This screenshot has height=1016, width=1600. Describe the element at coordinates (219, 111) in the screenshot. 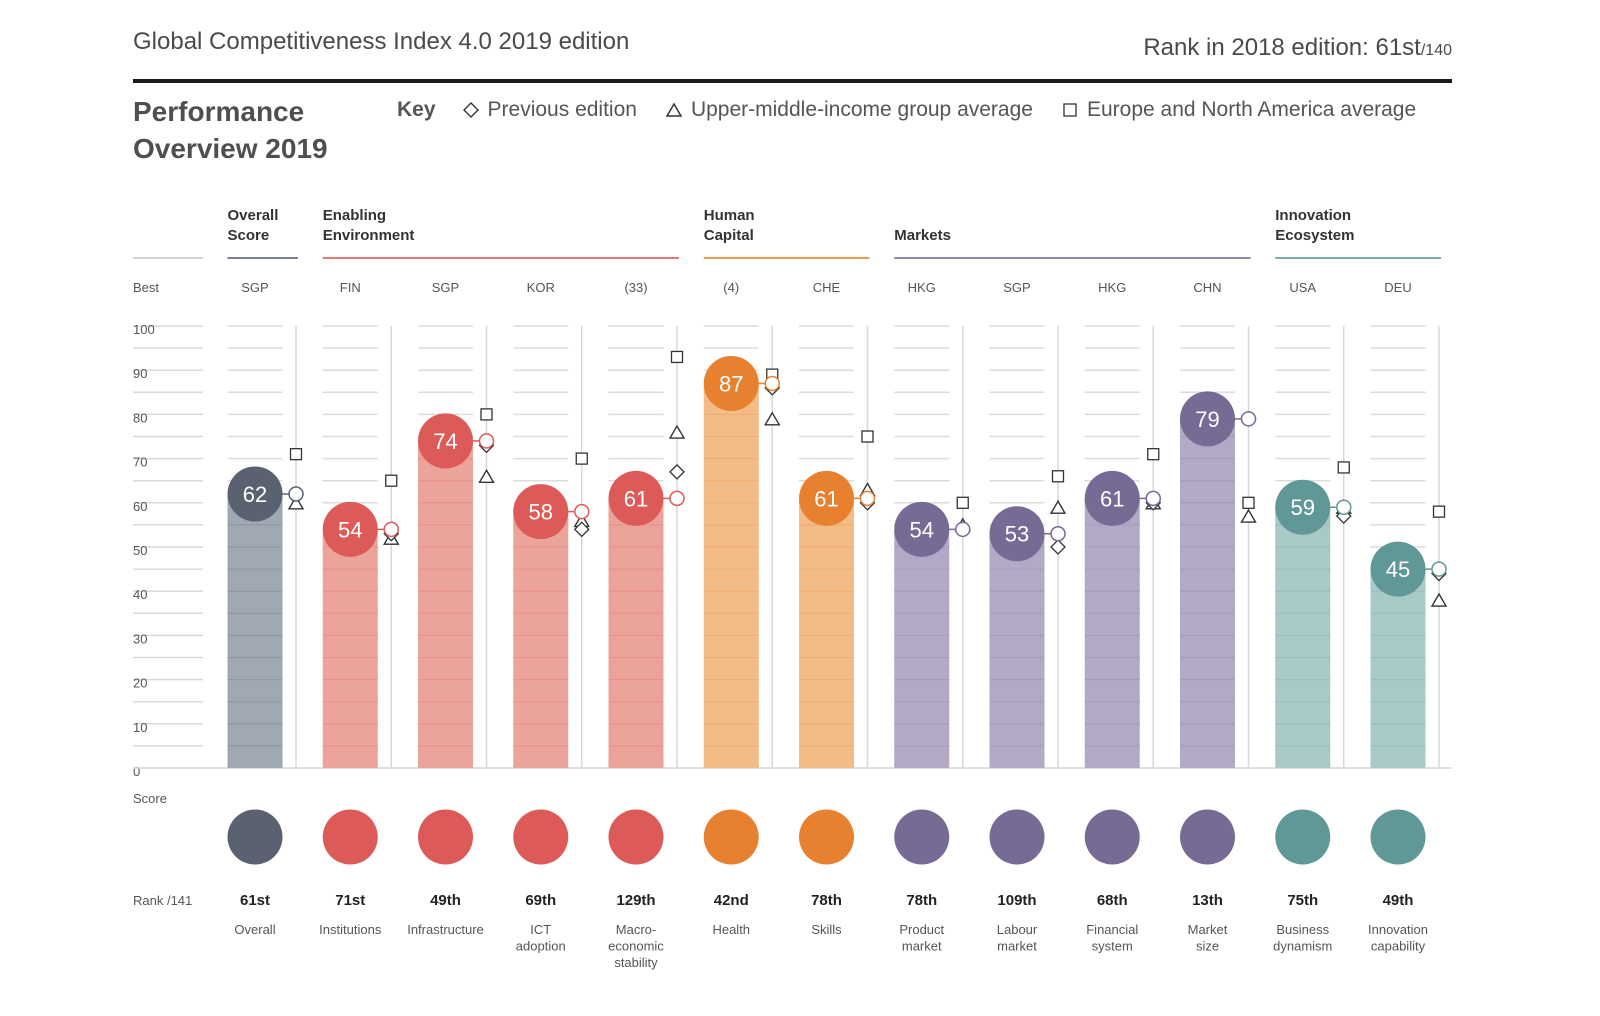

I see `section-title-line1: Performance` at that location.